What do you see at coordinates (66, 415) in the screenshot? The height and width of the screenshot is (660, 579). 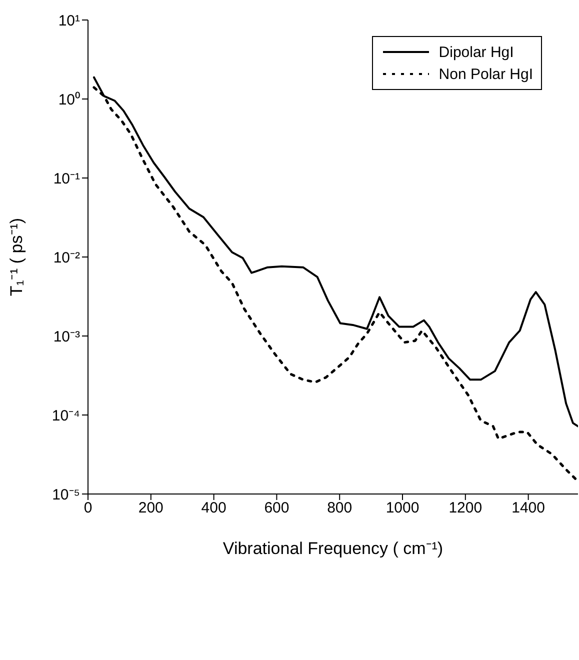 I see `y-tick-label: 10⁻⁴` at bounding box center [66, 415].